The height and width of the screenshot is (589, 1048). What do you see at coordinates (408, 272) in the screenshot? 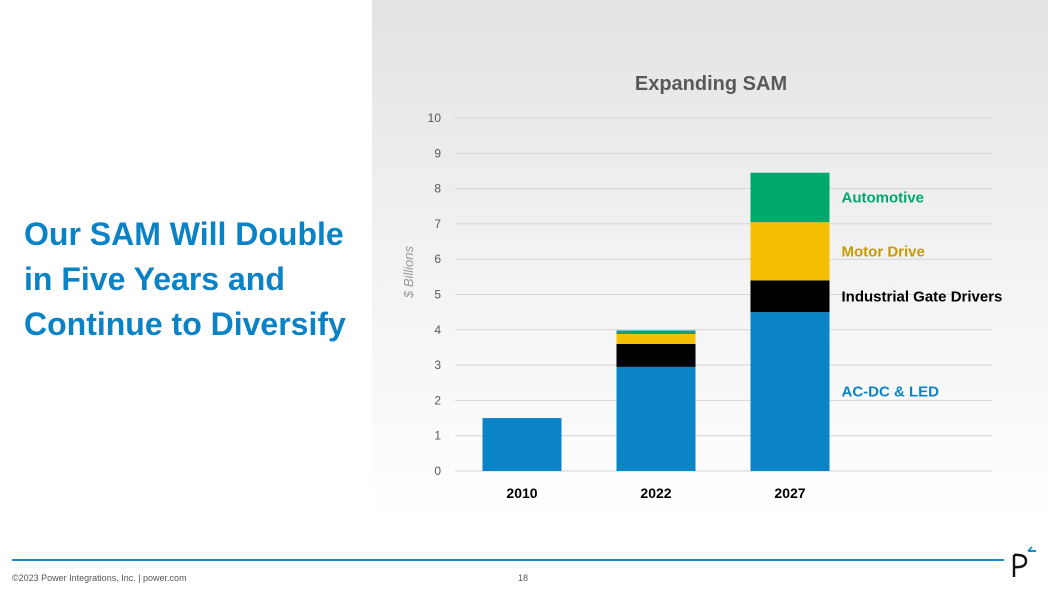
I see `y-axis-label: $ Billions` at bounding box center [408, 272].